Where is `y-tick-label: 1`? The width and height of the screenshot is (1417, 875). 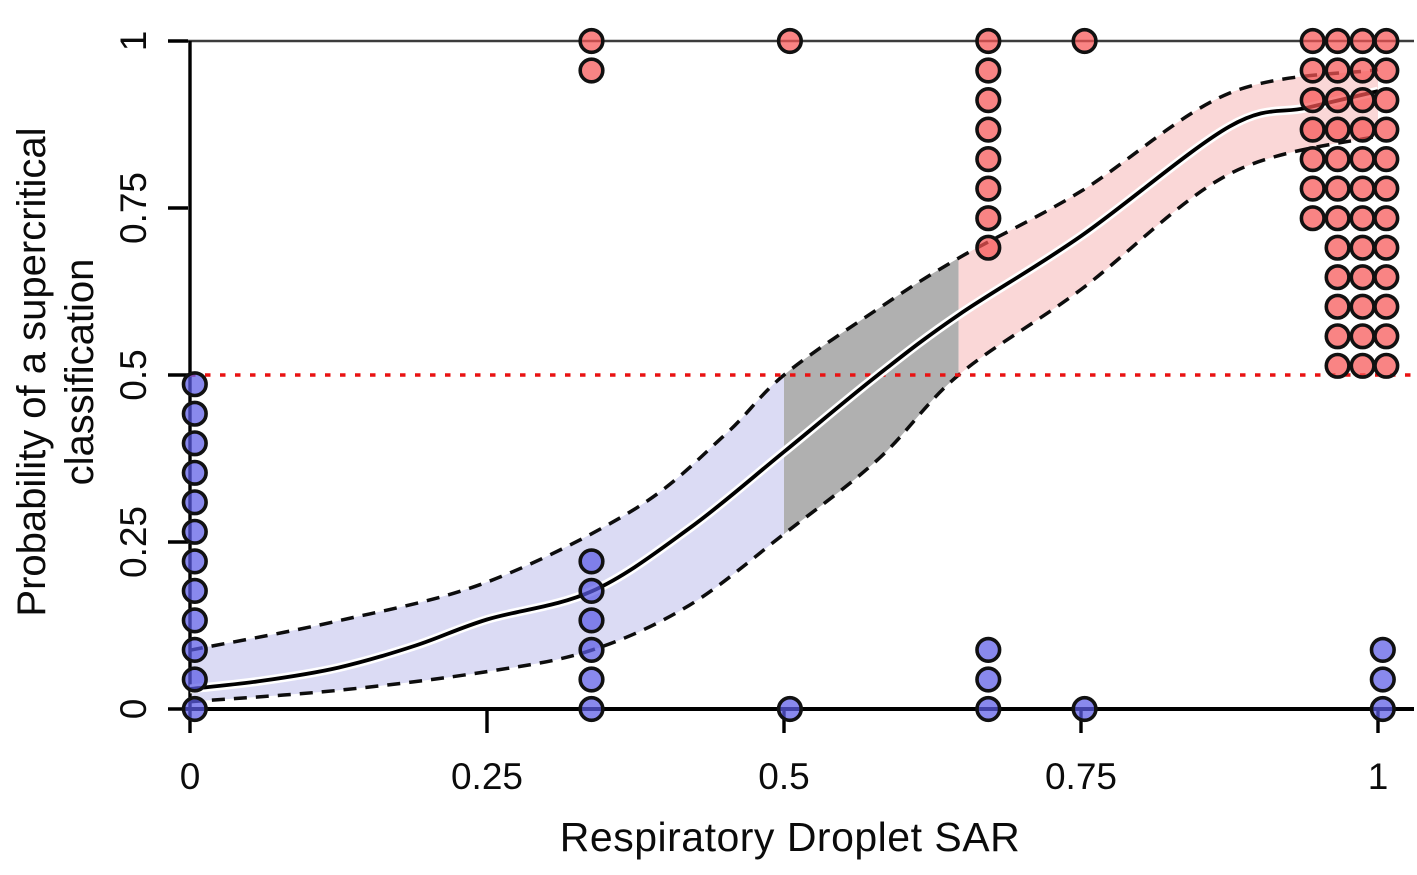 y-tick-label: 1 is located at coordinates (133, 41).